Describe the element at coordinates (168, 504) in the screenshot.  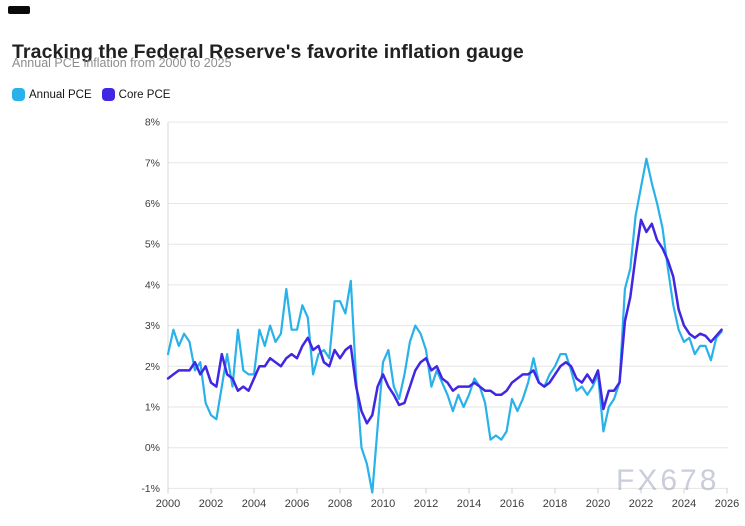
I see `x-axis-tick-label: 2000` at that location.